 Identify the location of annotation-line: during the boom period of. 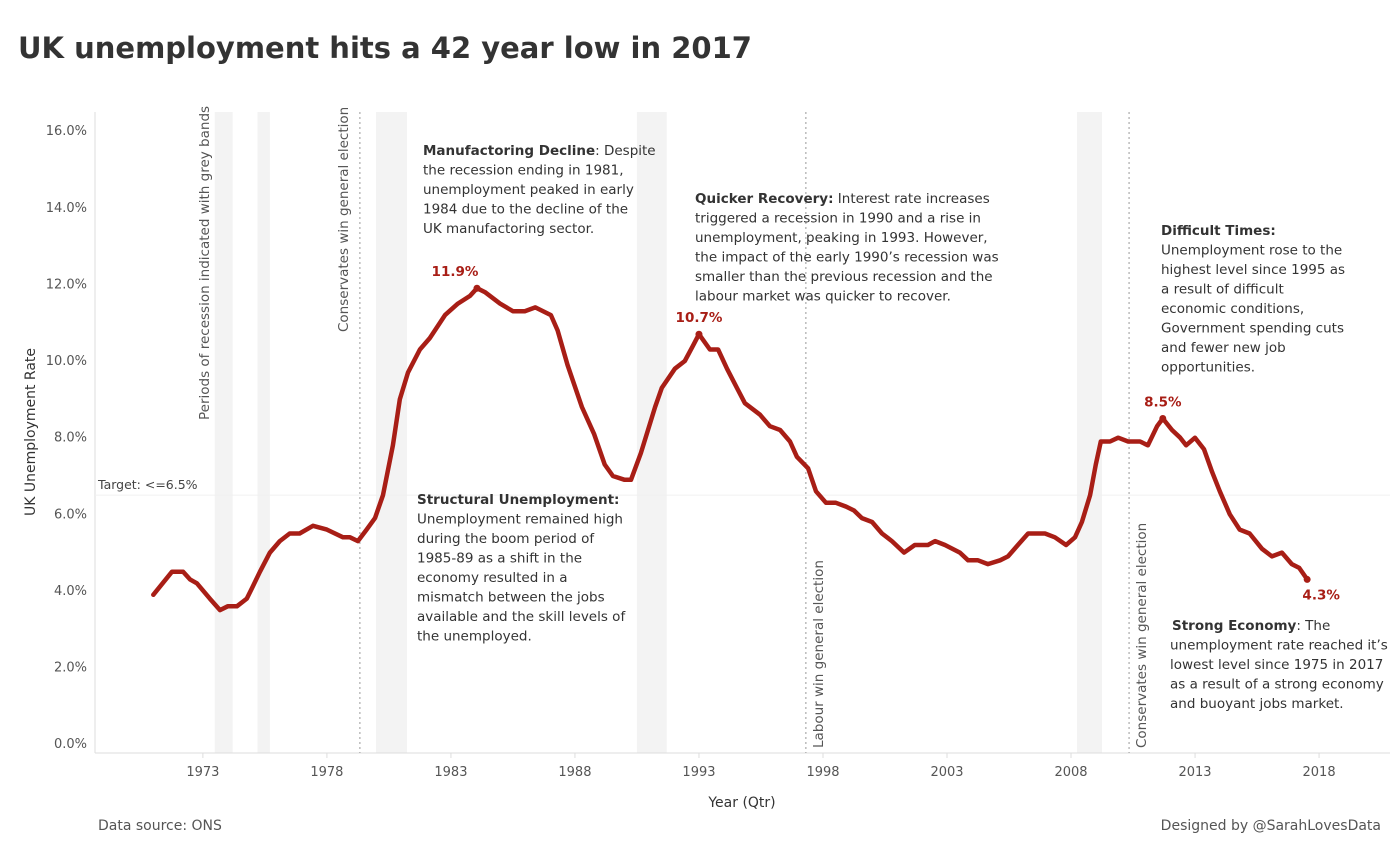
(506, 539).